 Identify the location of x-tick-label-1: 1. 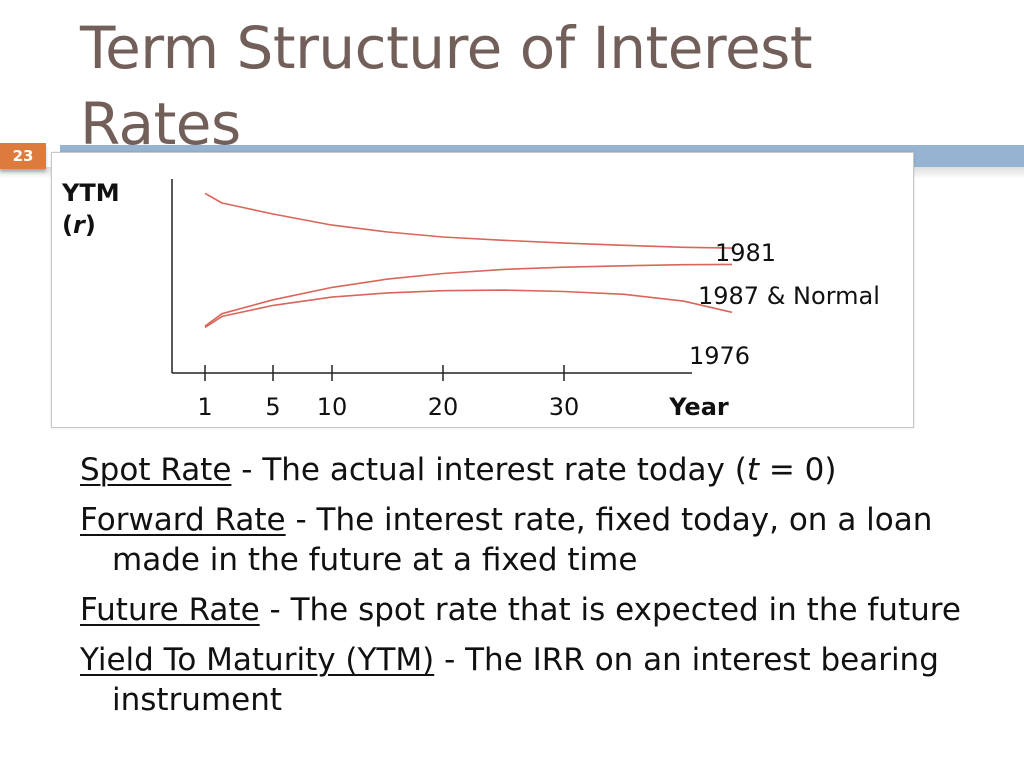
(204, 407).